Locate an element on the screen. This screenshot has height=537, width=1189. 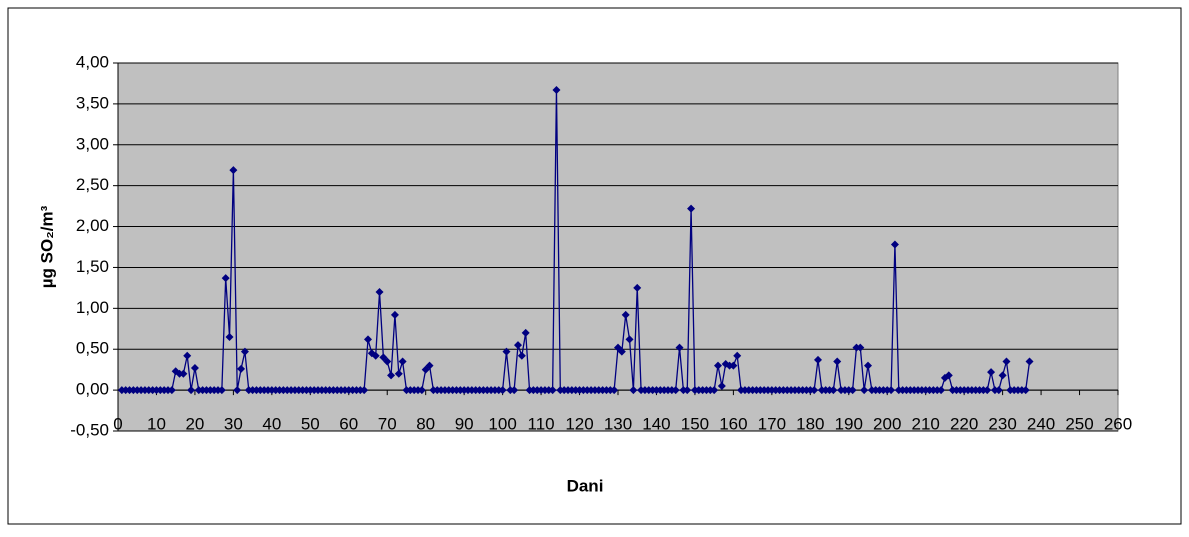
y-tick-label: 0,00 is located at coordinates (92, 389).